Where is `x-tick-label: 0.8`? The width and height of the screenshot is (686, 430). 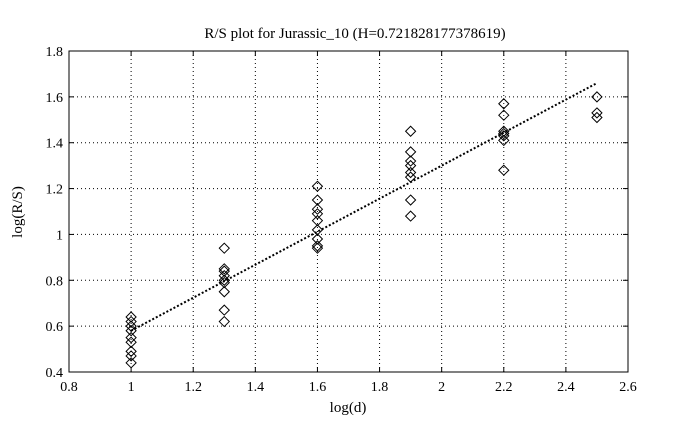 x-tick-label: 0.8 is located at coordinates (69, 387).